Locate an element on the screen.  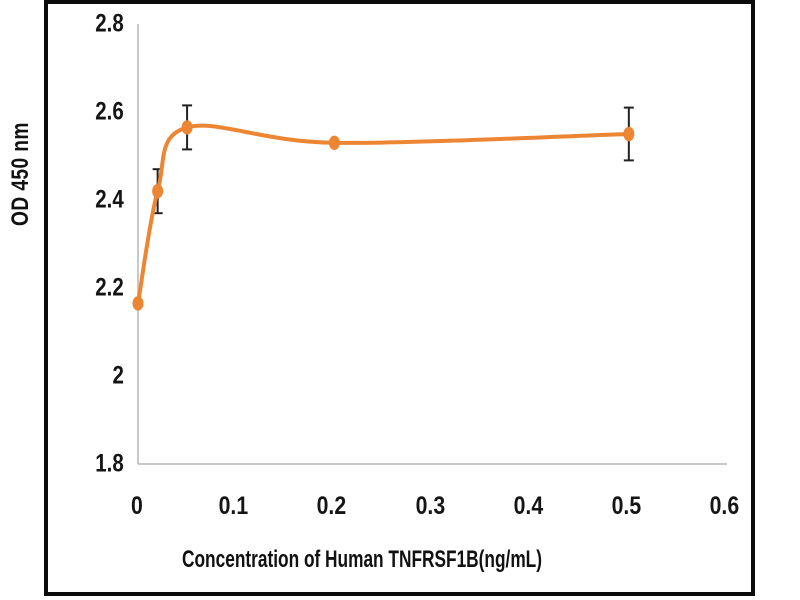
y-tick-label: 2.6 is located at coordinates (109, 111).